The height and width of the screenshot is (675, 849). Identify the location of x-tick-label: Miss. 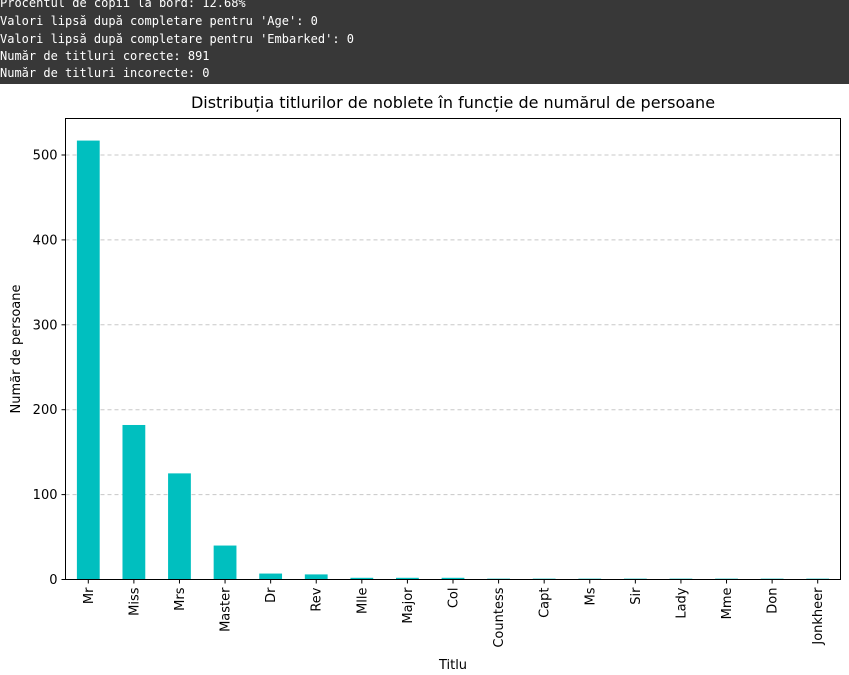
(134, 601).